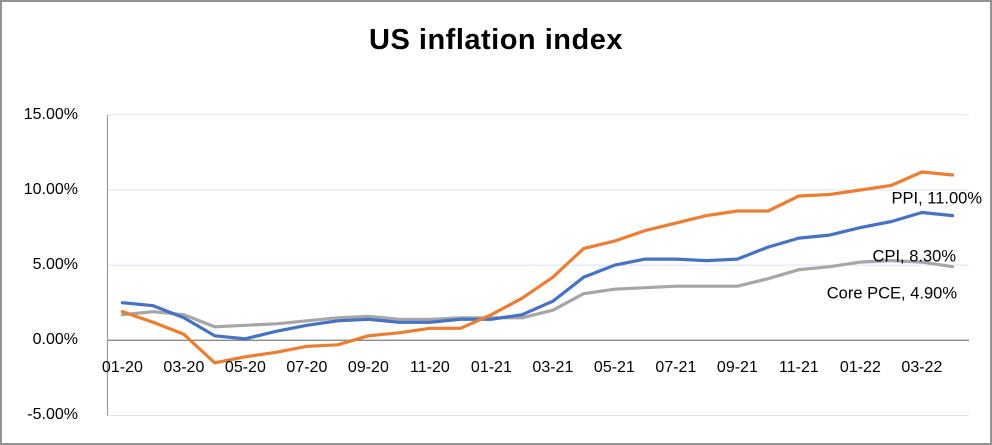 The image size is (992, 445). Describe the element at coordinates (891, 293) in the screenshot. I see `data-label-core-pce: Core PCE, 4.90%` at that location.